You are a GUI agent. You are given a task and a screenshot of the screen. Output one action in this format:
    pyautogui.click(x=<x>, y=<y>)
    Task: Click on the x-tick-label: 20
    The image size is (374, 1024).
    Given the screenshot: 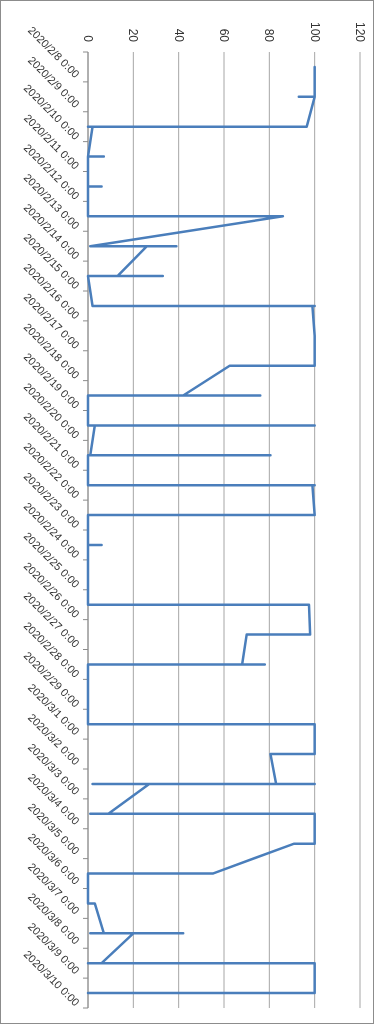 What is the action you would take?
    pyautogui.click(x=133, y=35)
    